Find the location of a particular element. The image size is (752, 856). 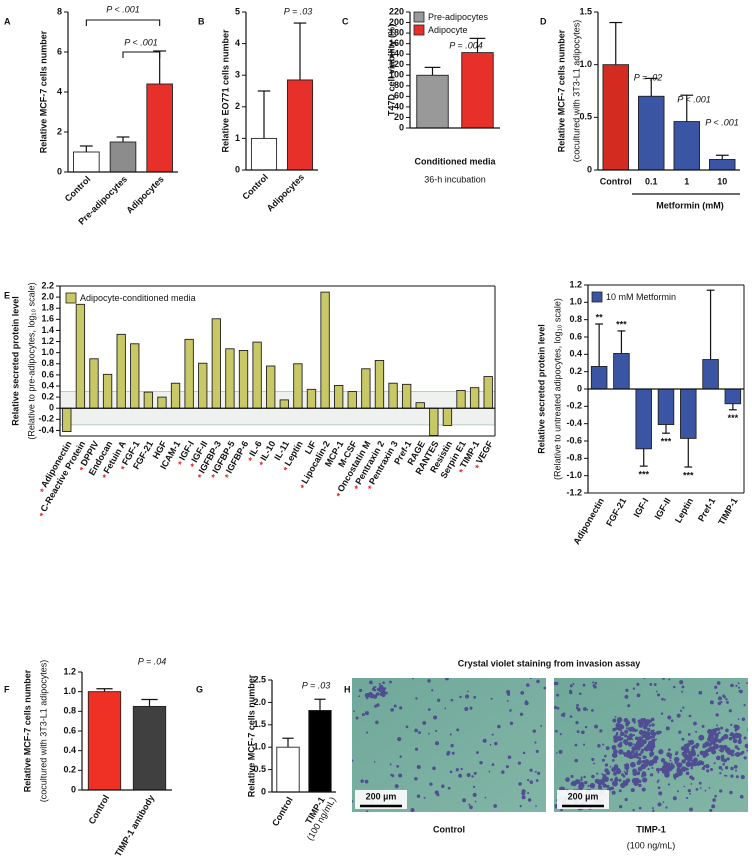

y-tick-label: 0.8 is located at coordinates (575, 319).